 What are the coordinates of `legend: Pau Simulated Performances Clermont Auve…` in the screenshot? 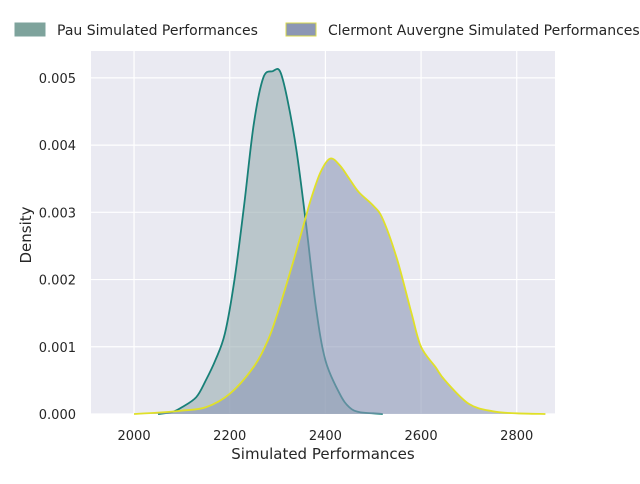 It's located at (327, 30).